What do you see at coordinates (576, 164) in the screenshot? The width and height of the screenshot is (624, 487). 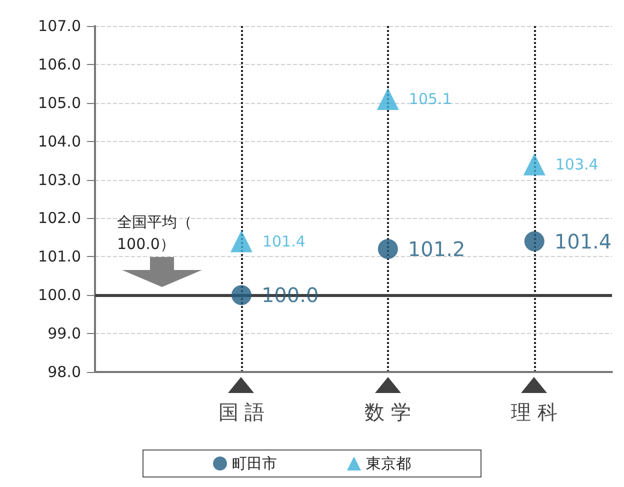 I see `data-label: 103.4` at bounding box center [576, 164].